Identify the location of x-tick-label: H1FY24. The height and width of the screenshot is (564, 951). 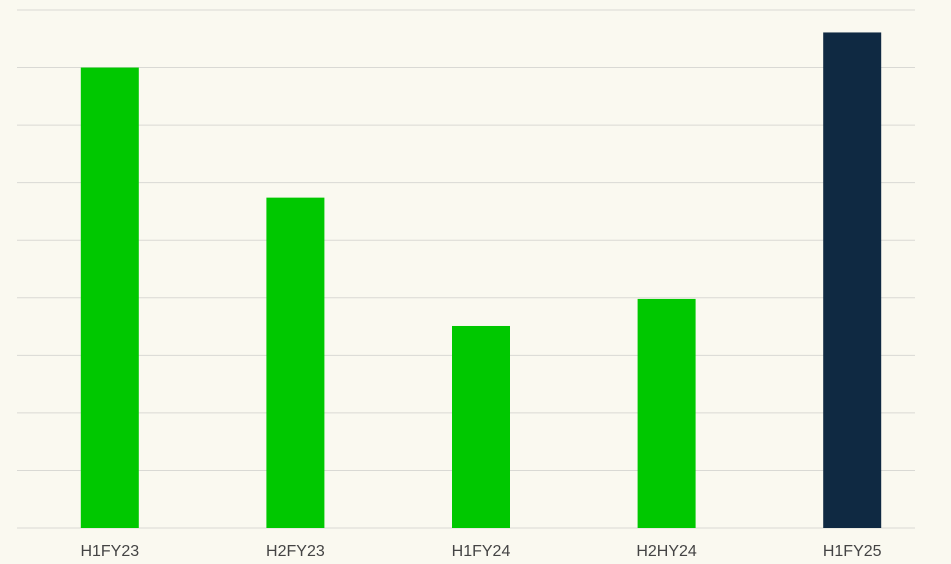
(481, 551).